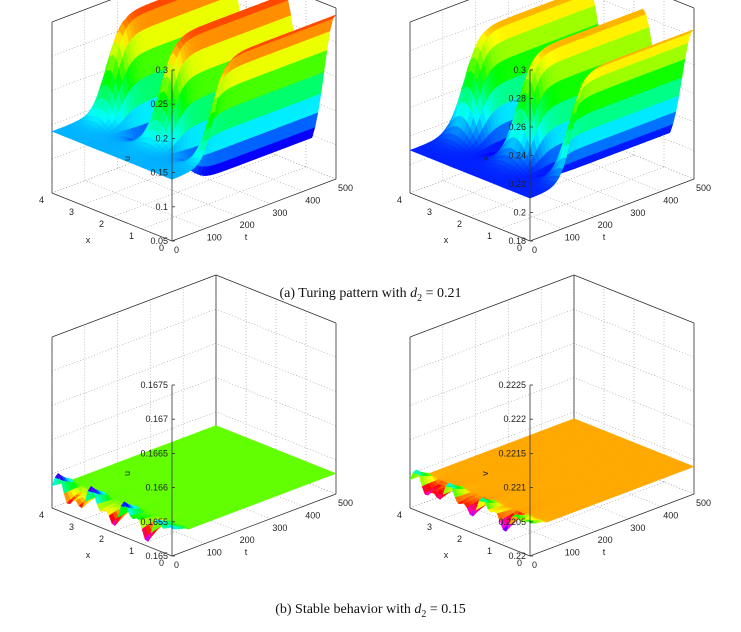 The image size is (741, 632). Describe the element at coordinates (517, 184) in the screenshot. I see `z-tick-label: 0.22` at that location.